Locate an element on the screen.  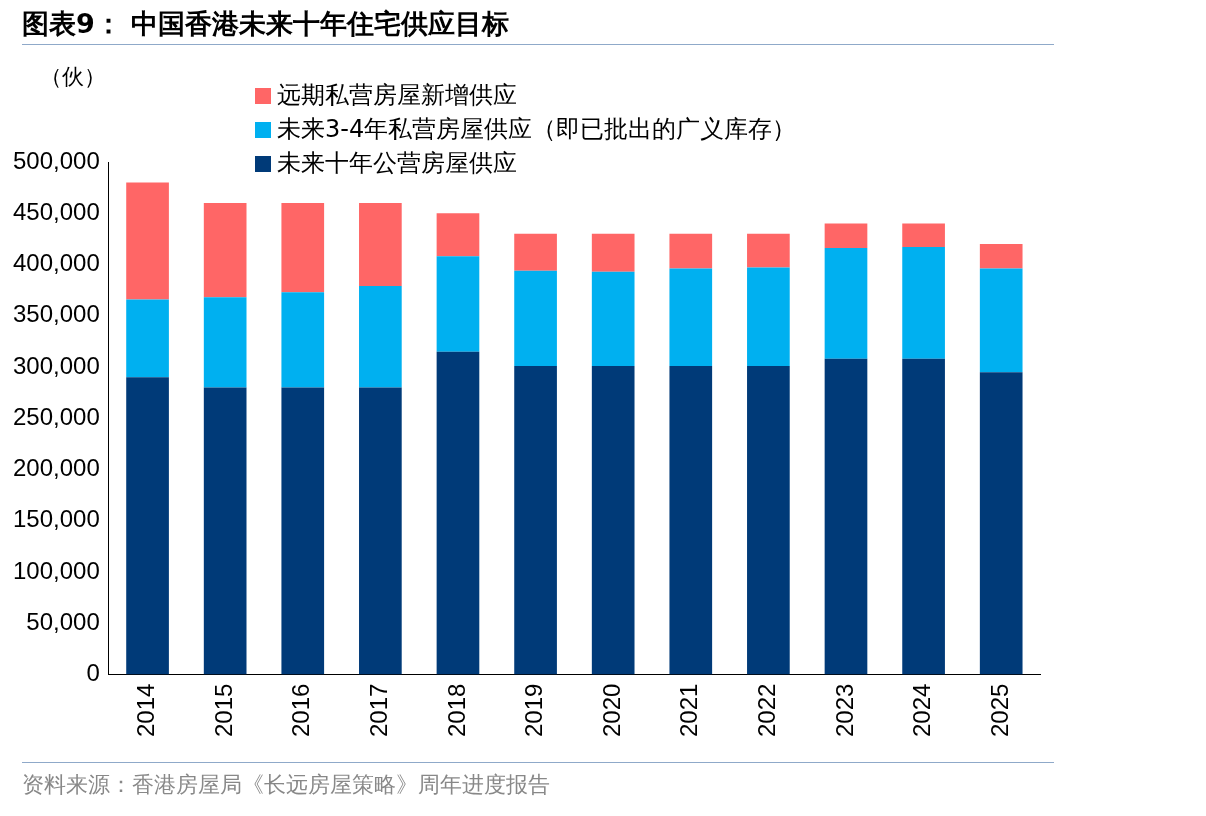
y-tick-label: 500,000 is located at coordinates (56, 160).